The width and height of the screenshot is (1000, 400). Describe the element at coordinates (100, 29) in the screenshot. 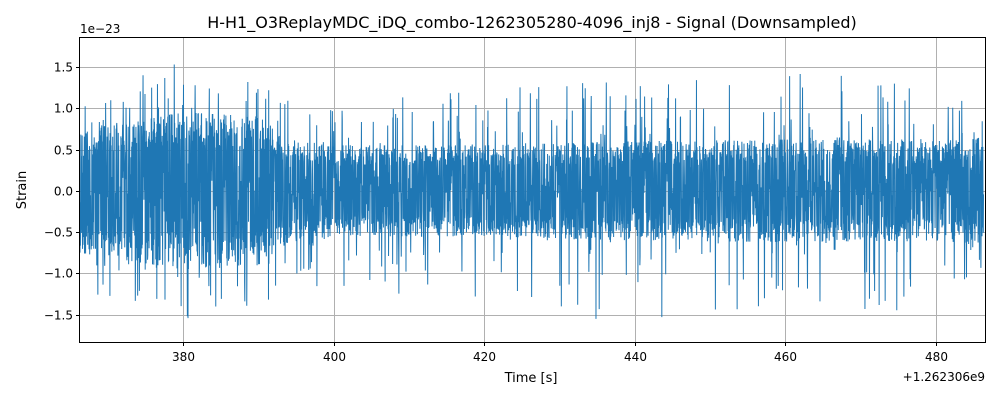

I see `y-scale-label: 1e−23` at that location.